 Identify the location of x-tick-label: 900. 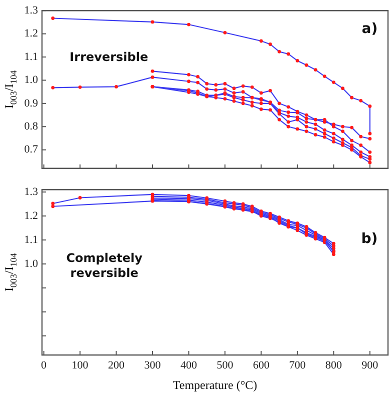
(370, 365).